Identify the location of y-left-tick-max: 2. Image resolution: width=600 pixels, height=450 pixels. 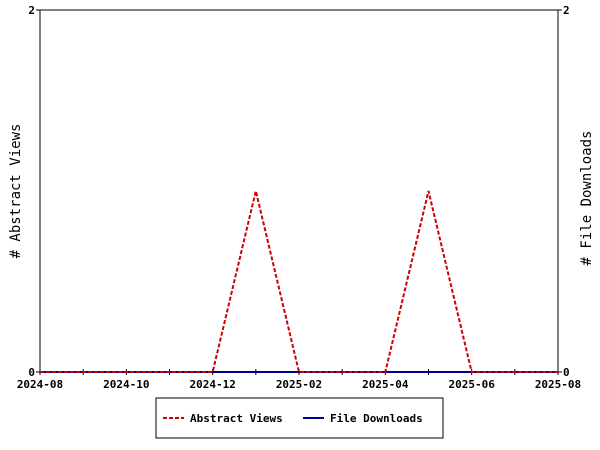
(31, 10).